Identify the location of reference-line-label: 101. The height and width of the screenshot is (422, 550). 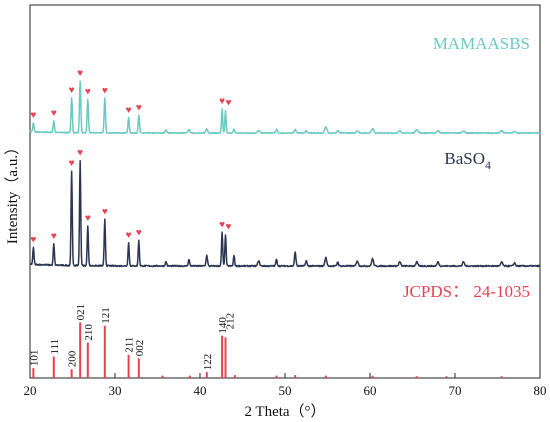
(34, 358).